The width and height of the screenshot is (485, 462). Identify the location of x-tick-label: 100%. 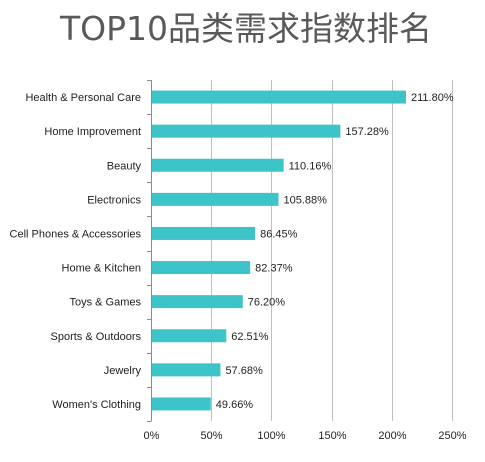
(271, 436).